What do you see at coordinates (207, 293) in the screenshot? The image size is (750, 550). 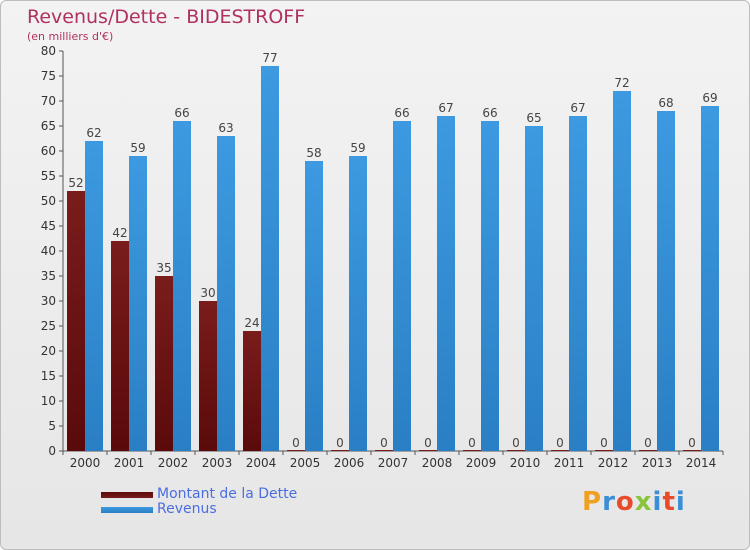 I see `data-label-dette: 30` at bounding box center [207, 293].